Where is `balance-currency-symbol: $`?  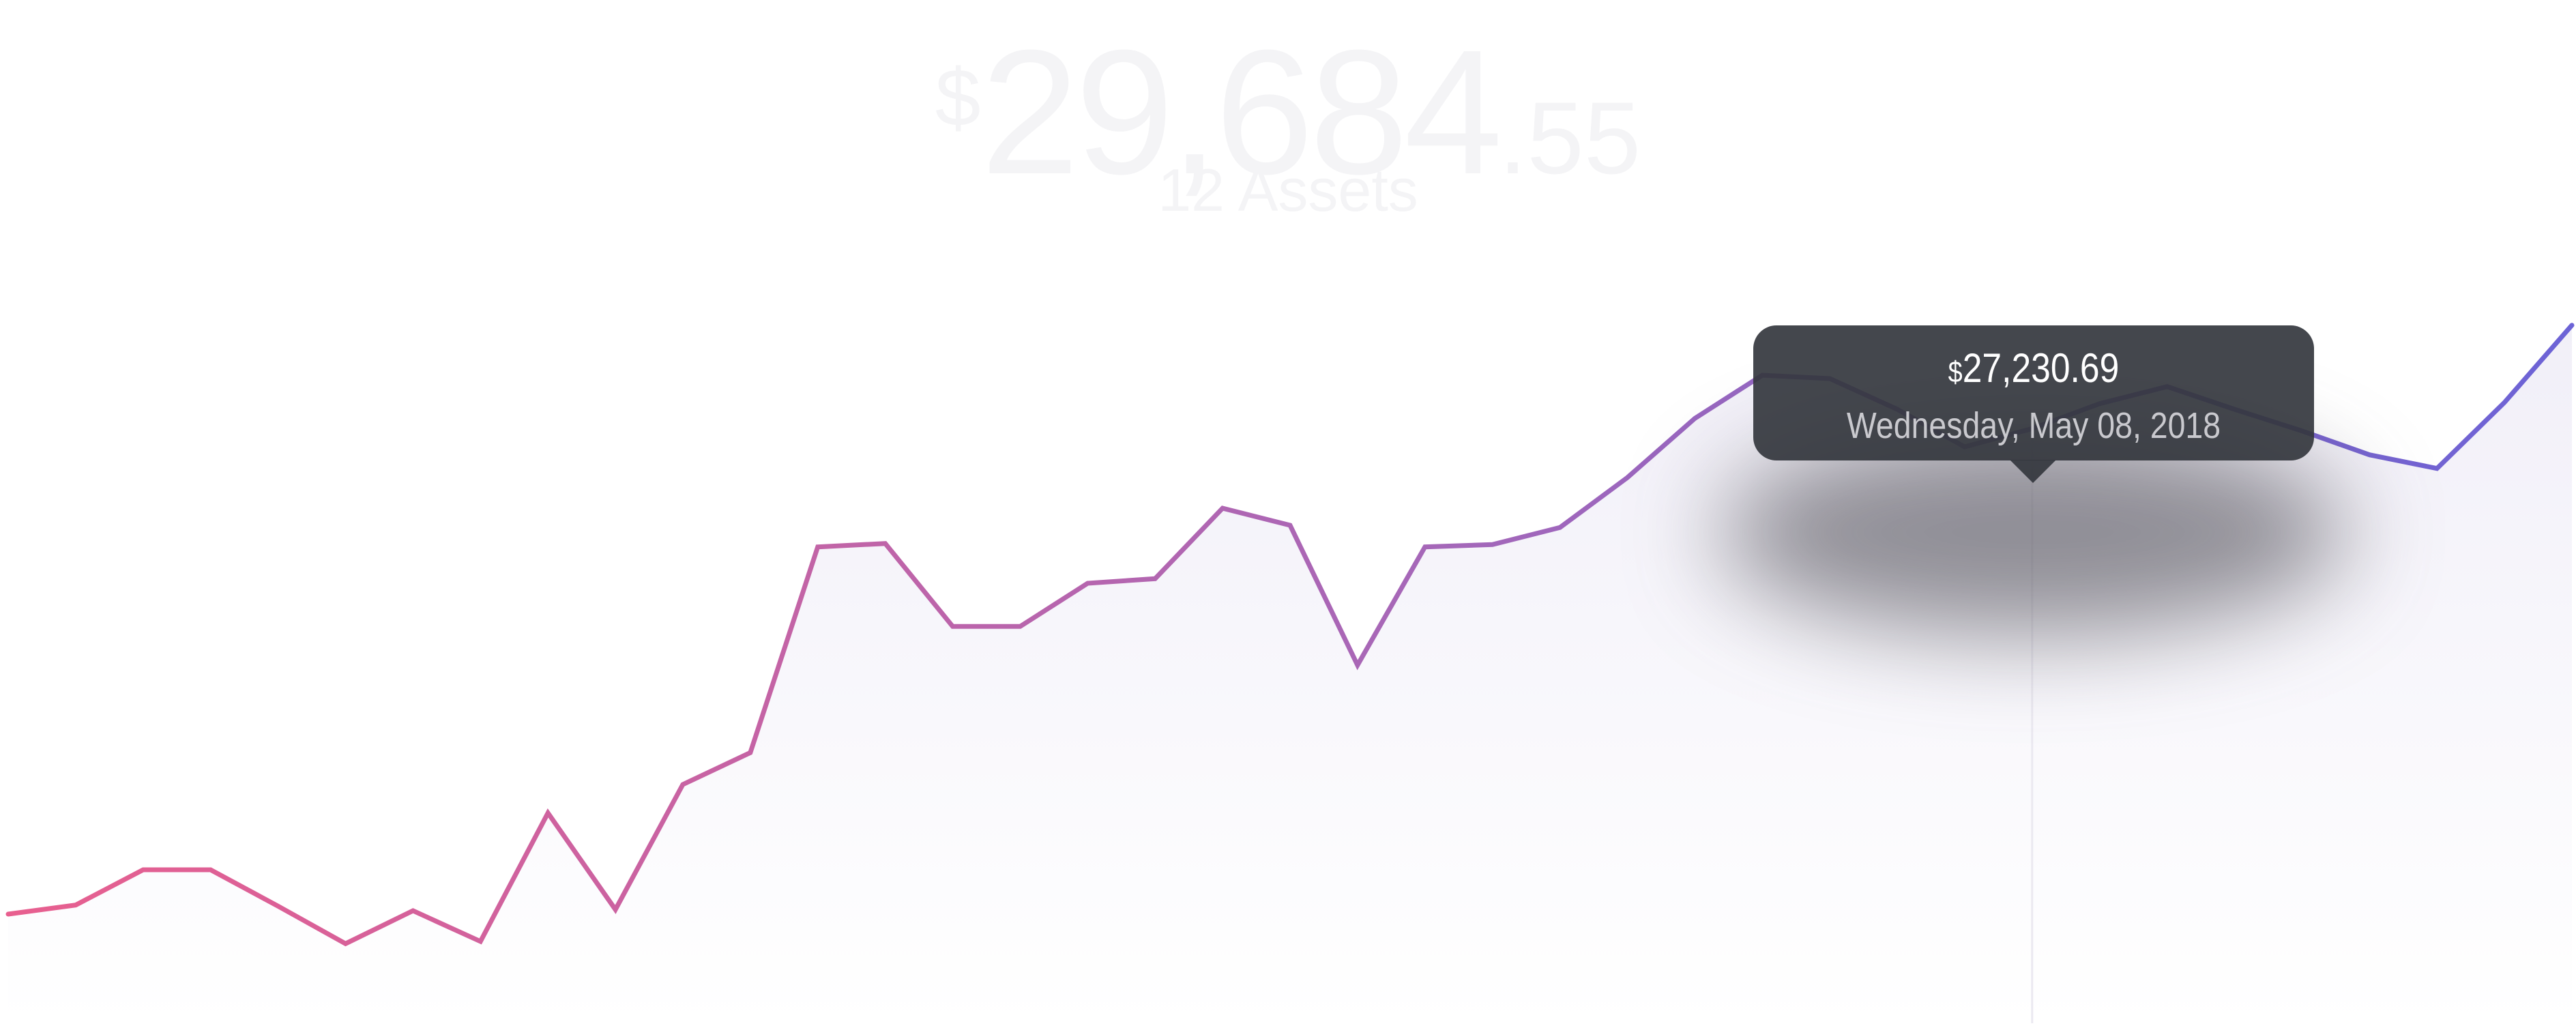 balance-currency-symbol: $ is located at coordinates (958, 97).